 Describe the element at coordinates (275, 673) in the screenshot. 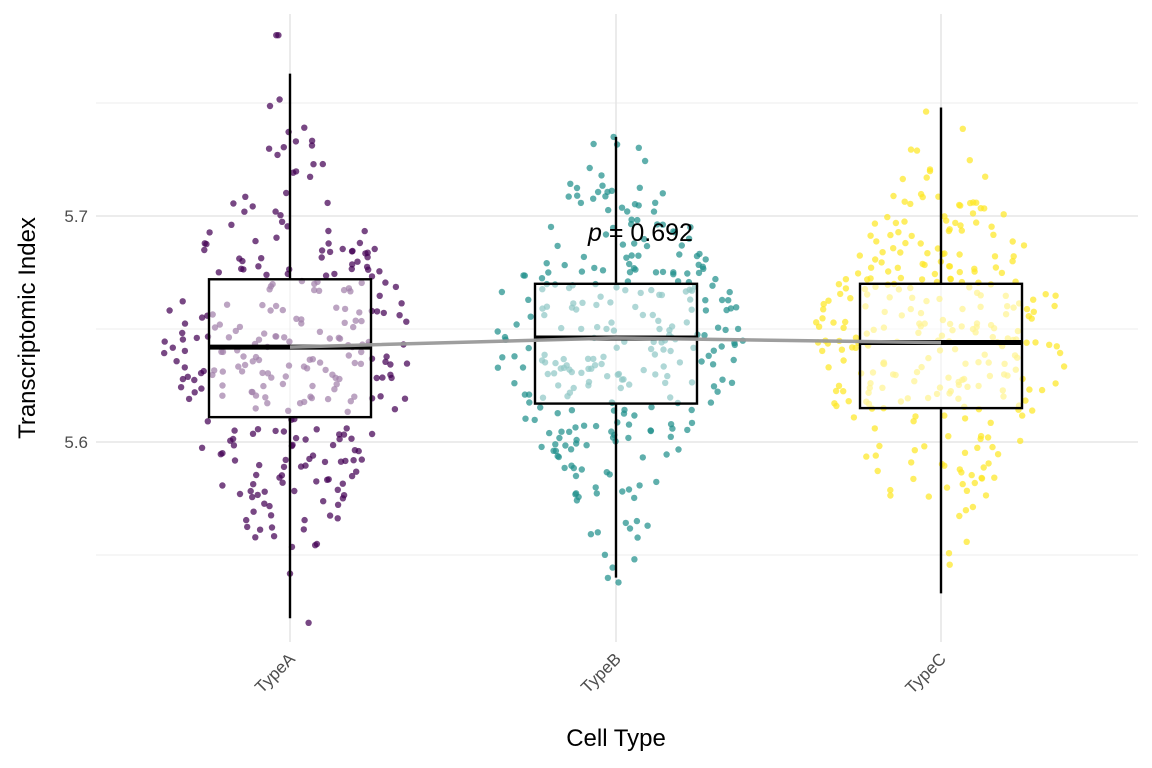

I see `x-tick-label: TypeA` at that location.